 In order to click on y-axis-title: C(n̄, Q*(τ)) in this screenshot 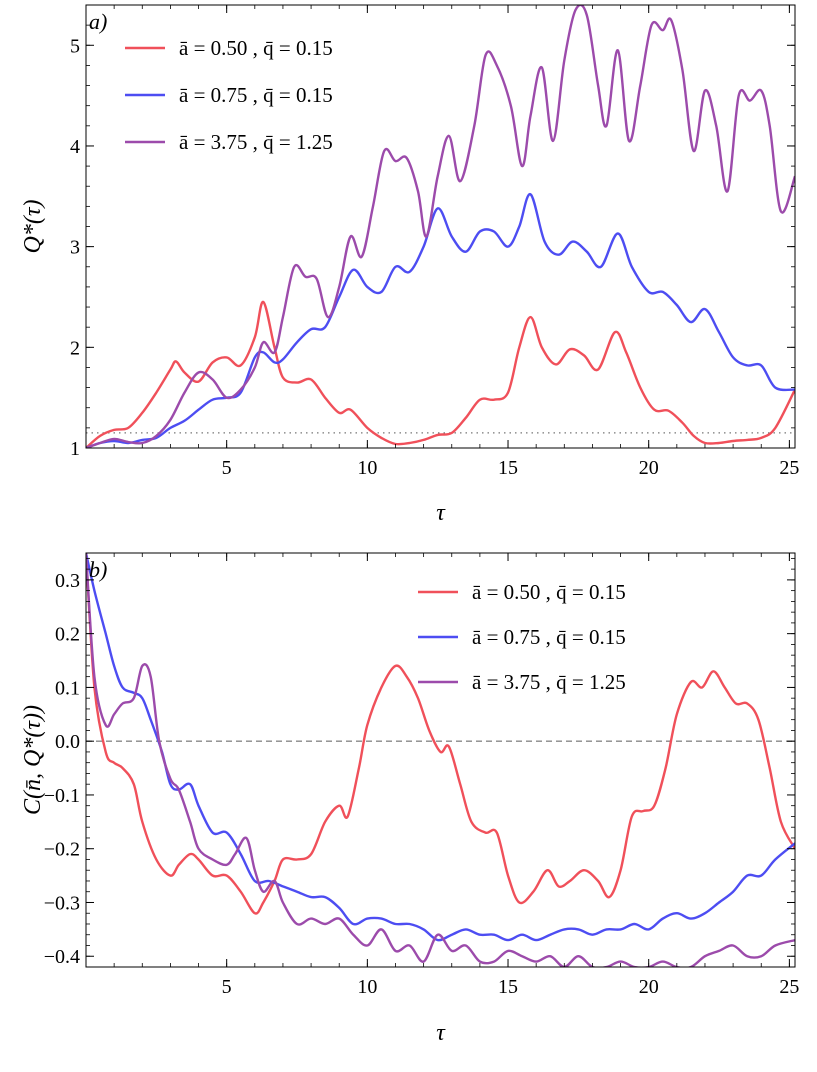, I will do `click(33, 760)`.